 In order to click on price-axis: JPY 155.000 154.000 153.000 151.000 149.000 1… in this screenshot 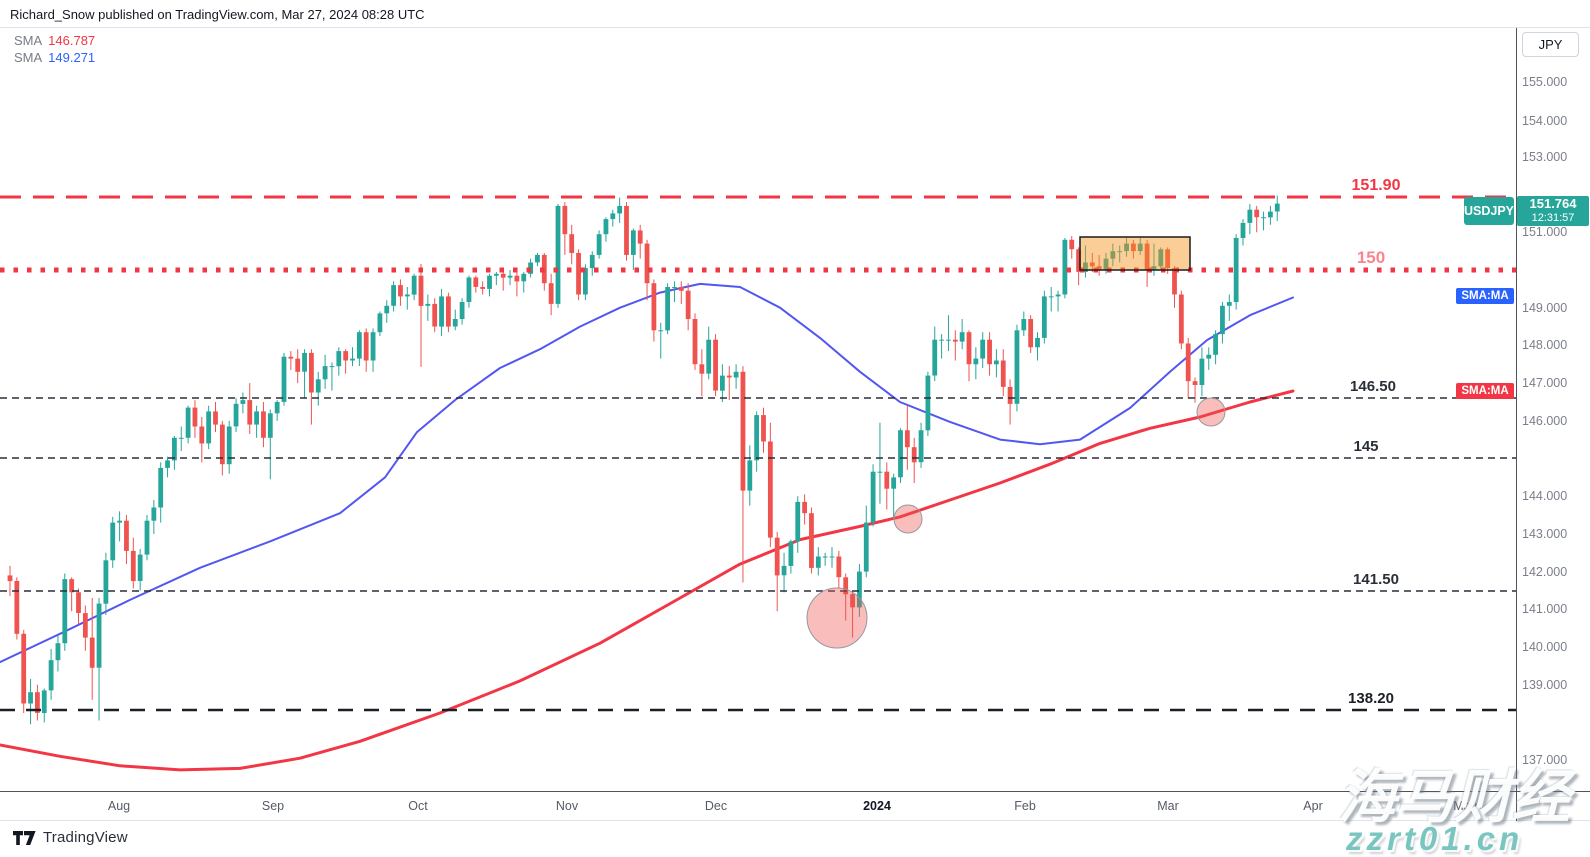, I will do `click(1553, 424)`.